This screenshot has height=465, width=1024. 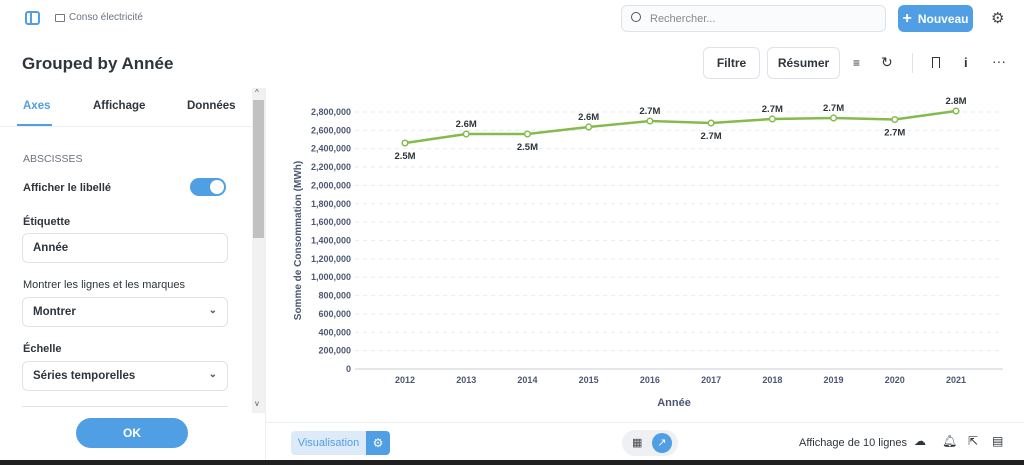 I want to click on plus-icon: +, so click(x=907, y=18).